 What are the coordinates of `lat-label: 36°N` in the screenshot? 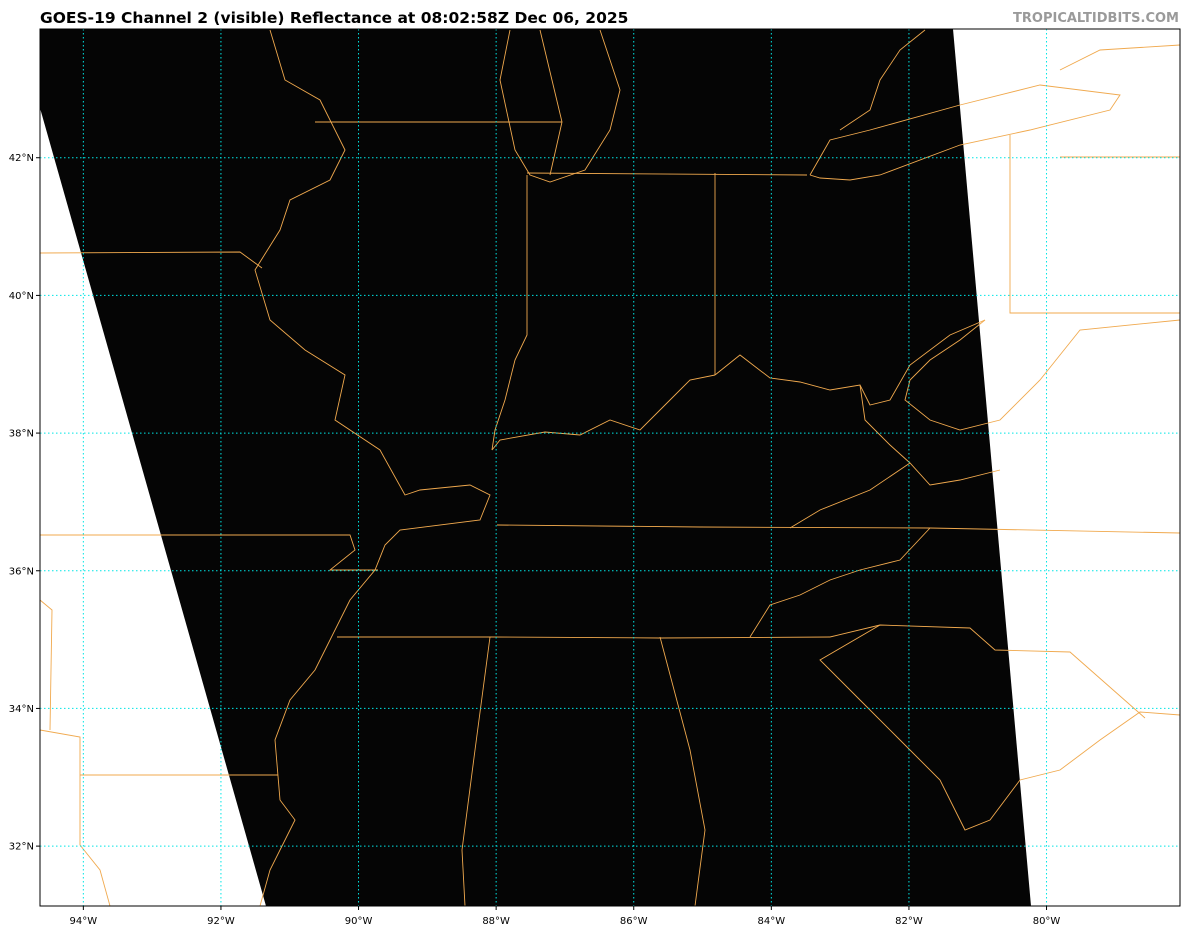 It's located at (21, 571).